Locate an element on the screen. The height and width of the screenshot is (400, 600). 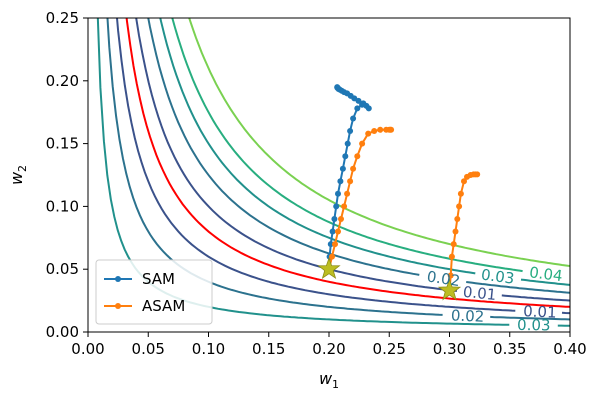
x-tick-label: 0.25 is located at coordinates (389, 349).